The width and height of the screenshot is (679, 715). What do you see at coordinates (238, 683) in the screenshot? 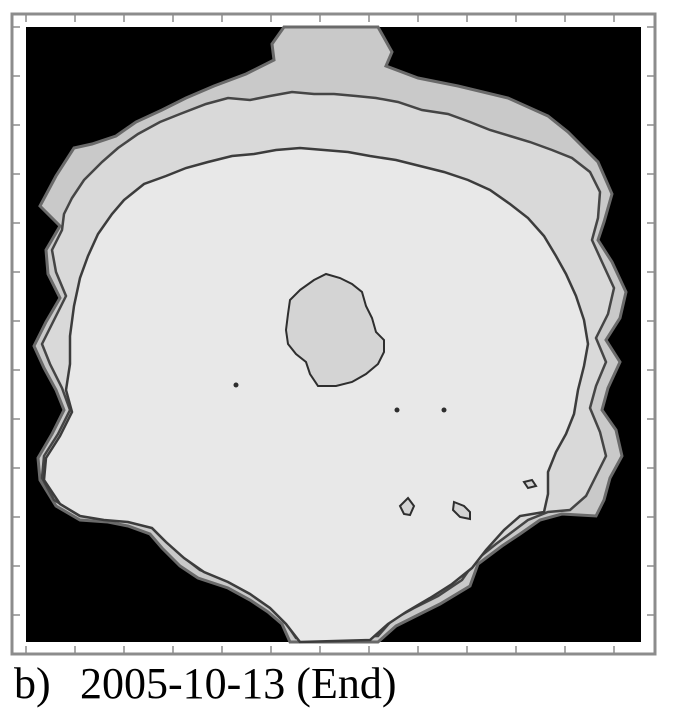
I see `caption-text: 2005-10-13 (End)` at bounding box center [238, 683].